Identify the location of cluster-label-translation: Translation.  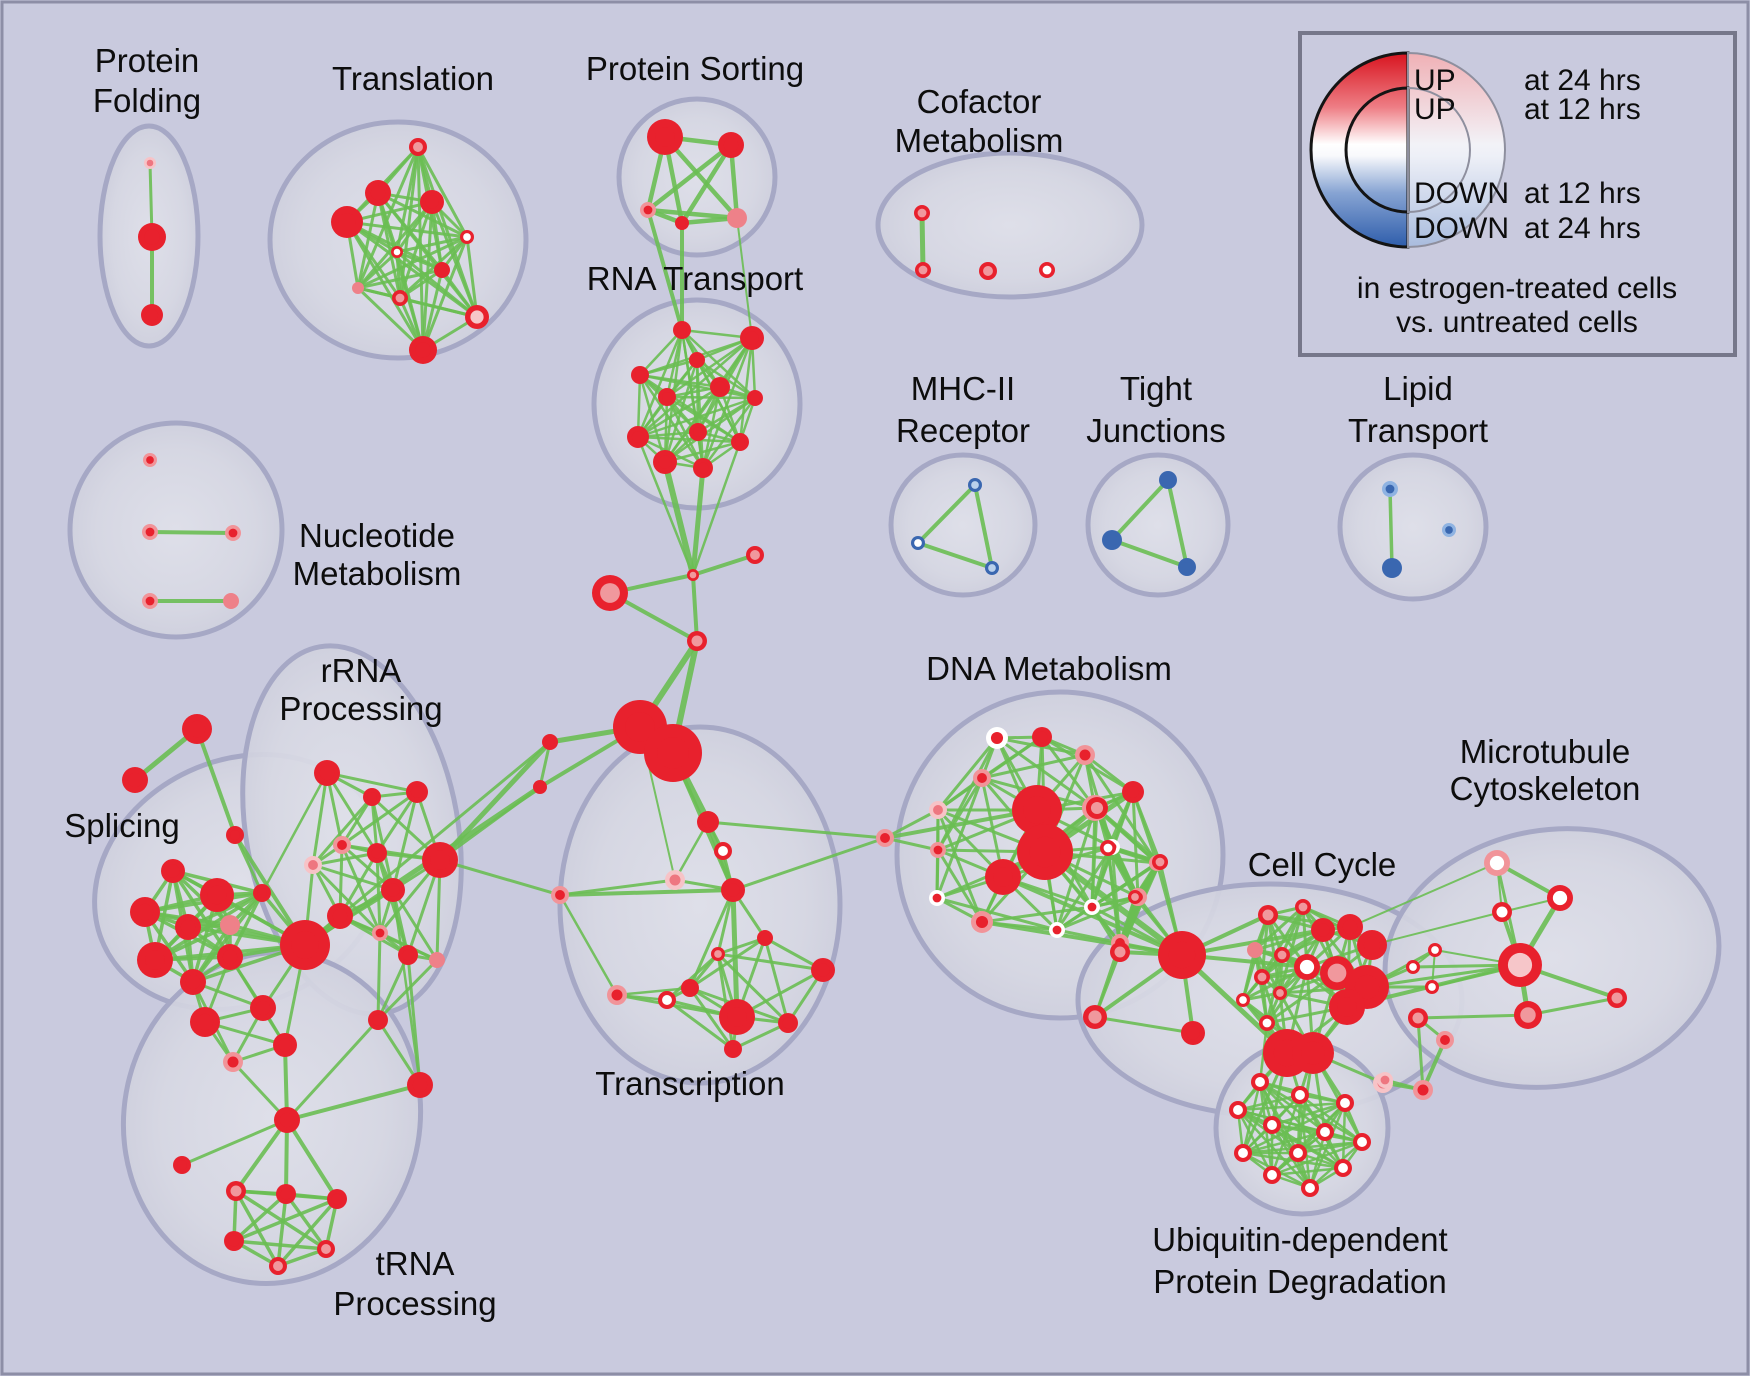
(413, 78).